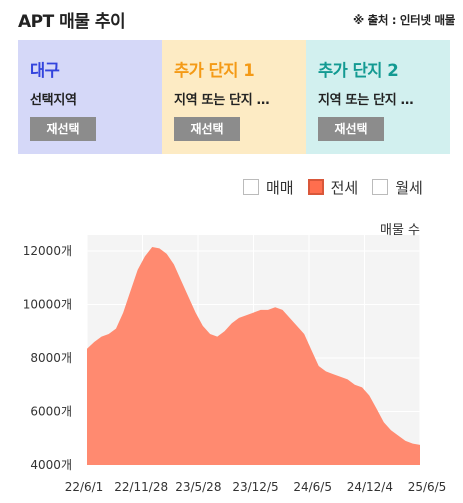 The image size is (463, 503). I want to click on legend-label: 전세, so click(344, 187).